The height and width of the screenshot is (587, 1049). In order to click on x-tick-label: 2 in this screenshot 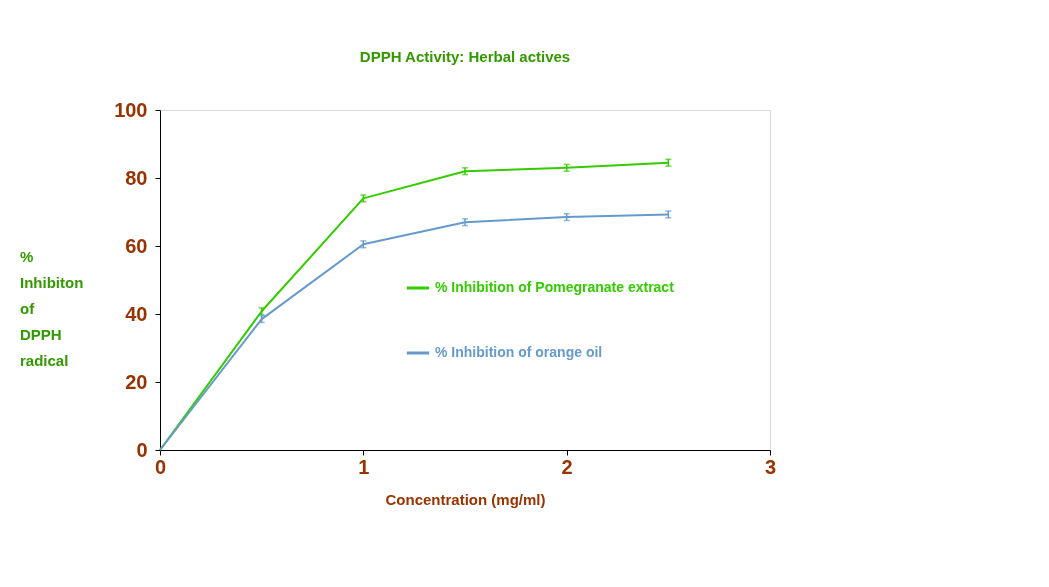, I will do `click(567, 466)`.